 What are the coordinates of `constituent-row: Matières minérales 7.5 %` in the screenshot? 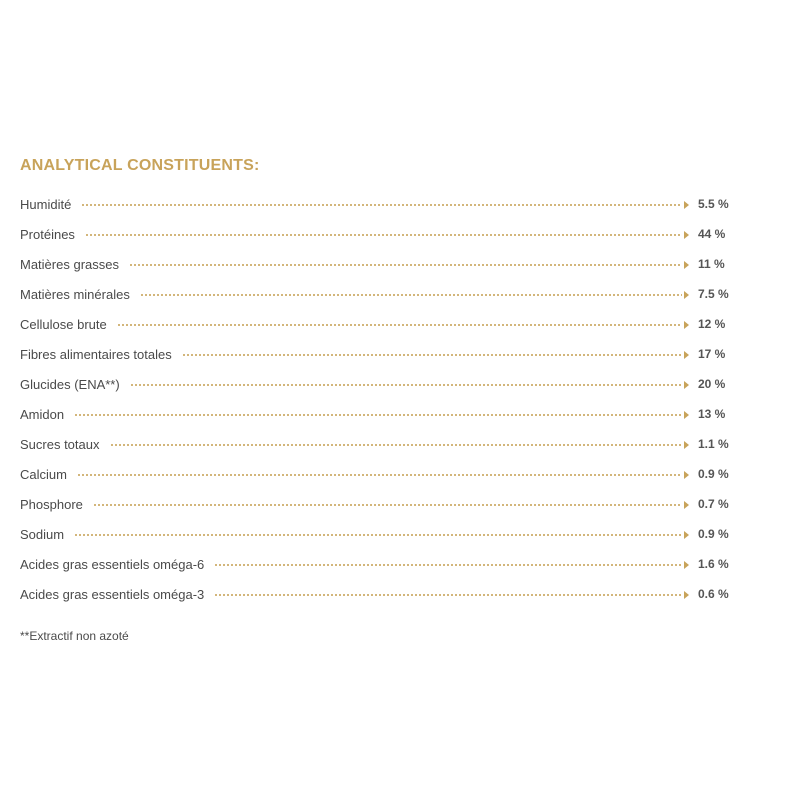 It's located at (381, 294).